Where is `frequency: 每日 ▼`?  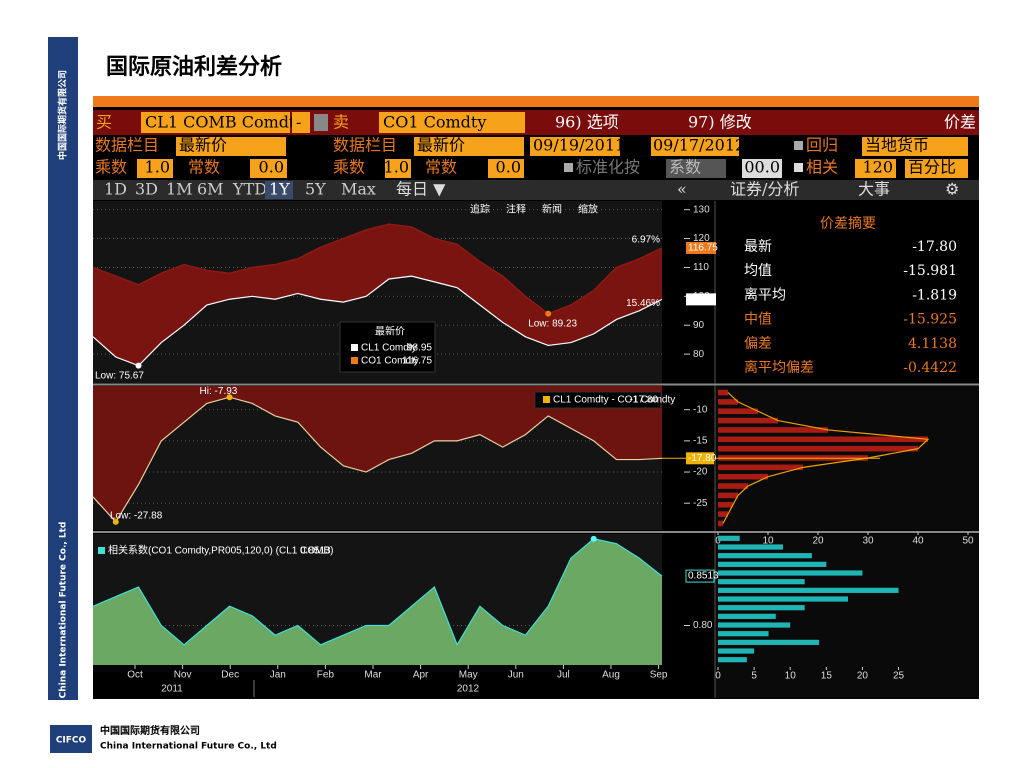
frequency: 每日 ▼ is located at coordinates (421, 189).